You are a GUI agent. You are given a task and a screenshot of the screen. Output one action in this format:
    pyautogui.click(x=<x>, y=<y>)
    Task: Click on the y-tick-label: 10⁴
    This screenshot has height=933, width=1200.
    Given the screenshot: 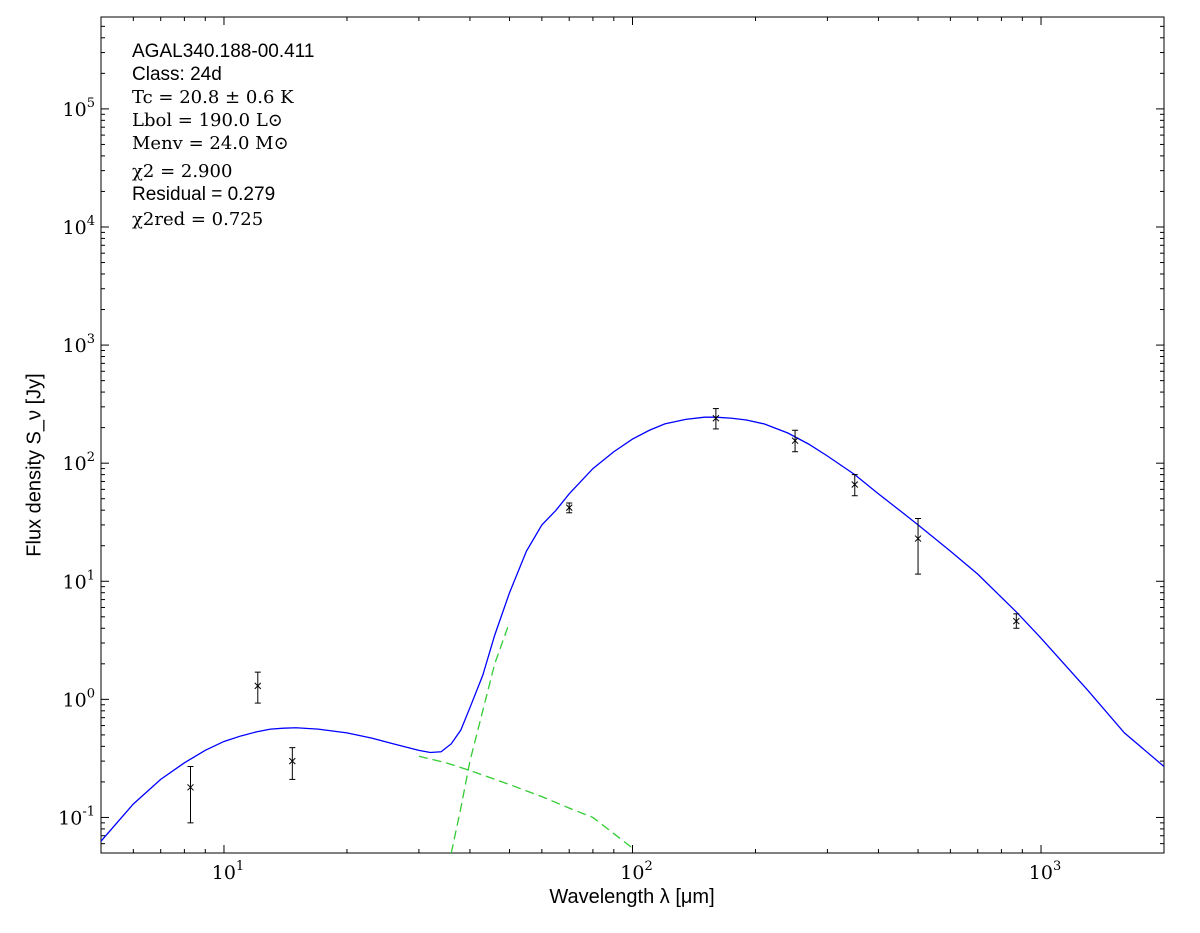 What is the action you would take?
    pyautogui.click(x=79, y=226)
    